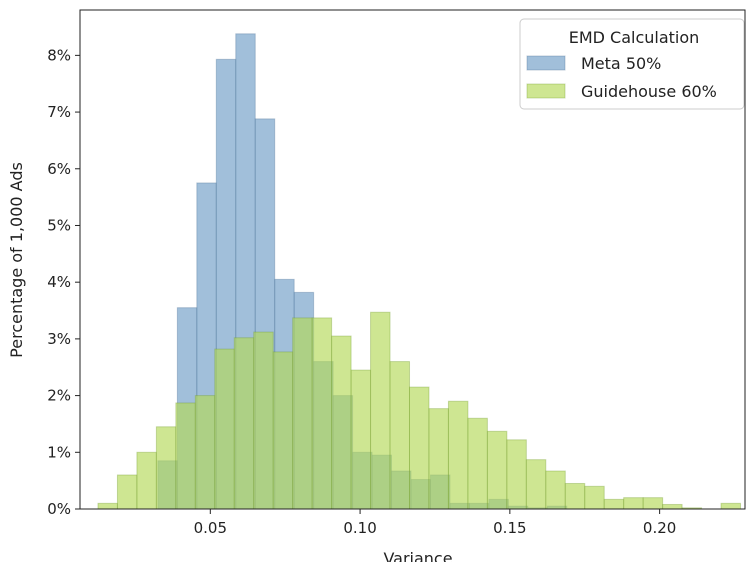 The width and height of the screenshot is (748, 562). What do you see at coordinates (59, 509) in the screenshot?
I see `y-tick-label: 0%` at bounding box center [59, 509].